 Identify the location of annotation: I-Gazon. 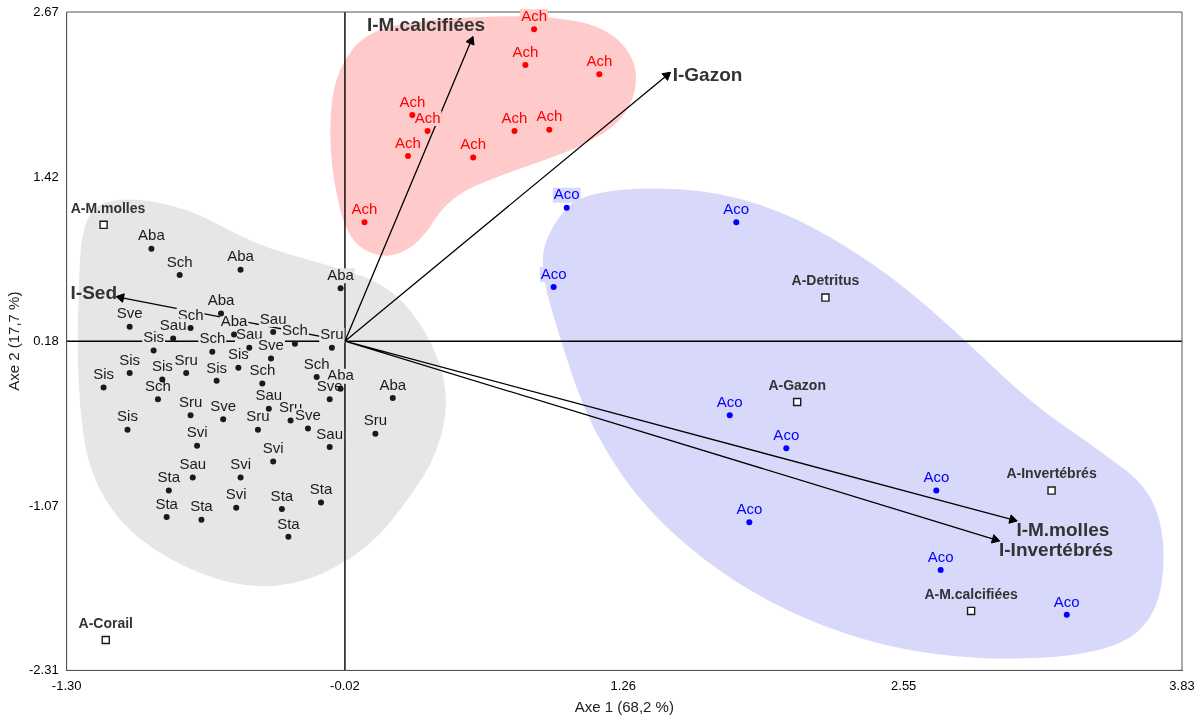
(707, 74).